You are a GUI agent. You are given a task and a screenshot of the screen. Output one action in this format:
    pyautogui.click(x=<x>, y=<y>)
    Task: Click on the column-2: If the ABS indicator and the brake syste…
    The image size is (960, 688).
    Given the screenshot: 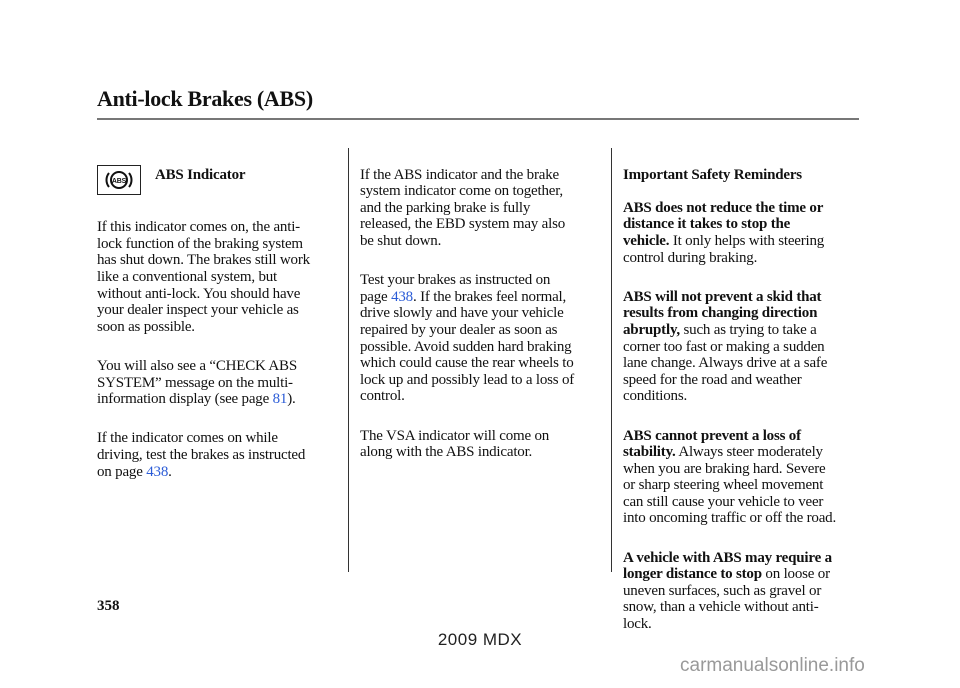 What is the action you would take?
    pyautogui.click(x=482, y=316)
    